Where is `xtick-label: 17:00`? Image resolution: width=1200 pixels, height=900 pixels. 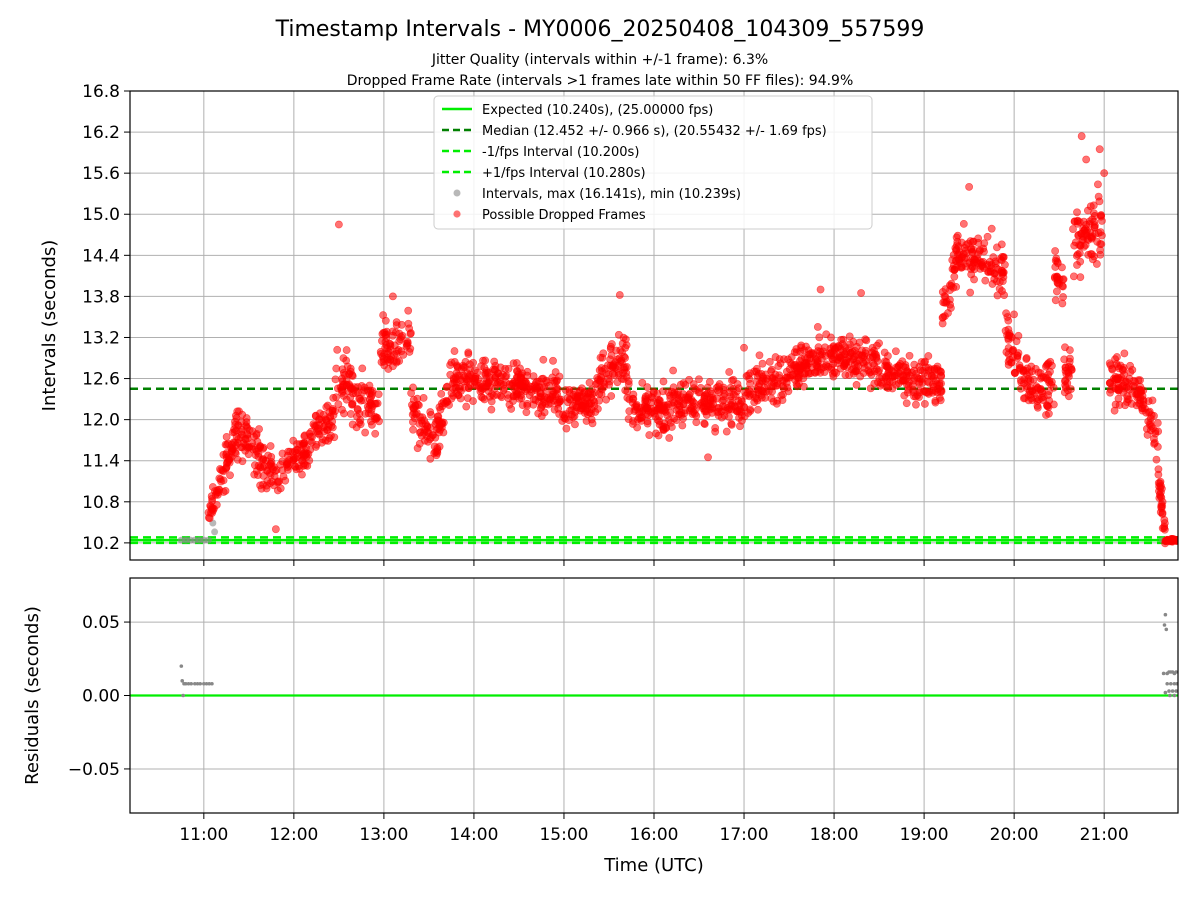 xtick-label: 17:00 is located at coordinates (744, 835).